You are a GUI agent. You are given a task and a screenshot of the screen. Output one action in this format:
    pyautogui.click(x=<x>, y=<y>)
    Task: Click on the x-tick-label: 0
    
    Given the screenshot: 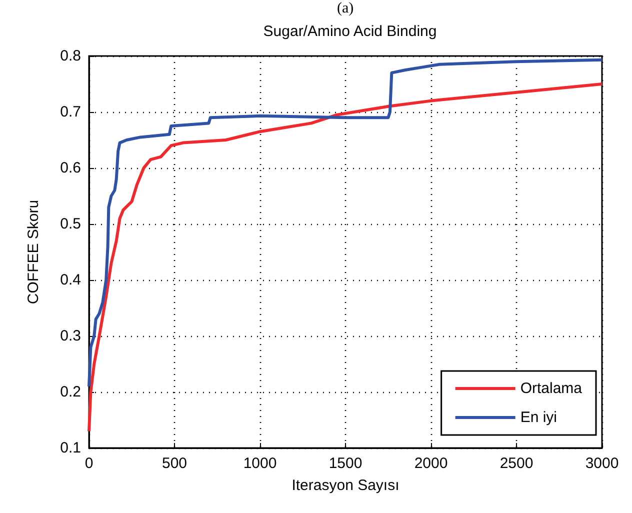 What is the action you would take?
    pyautogui.click(x=89, y=463)
    